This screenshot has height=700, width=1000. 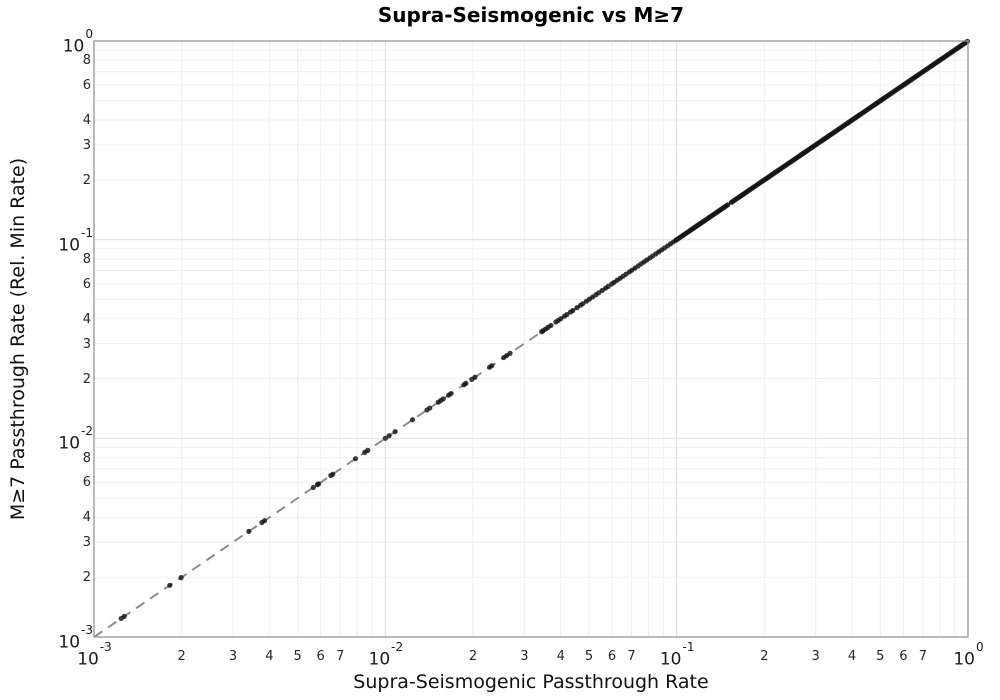 I want to click on chart-title: Supra-Seismogenic vs M≥7, so click(x=531, y=15).